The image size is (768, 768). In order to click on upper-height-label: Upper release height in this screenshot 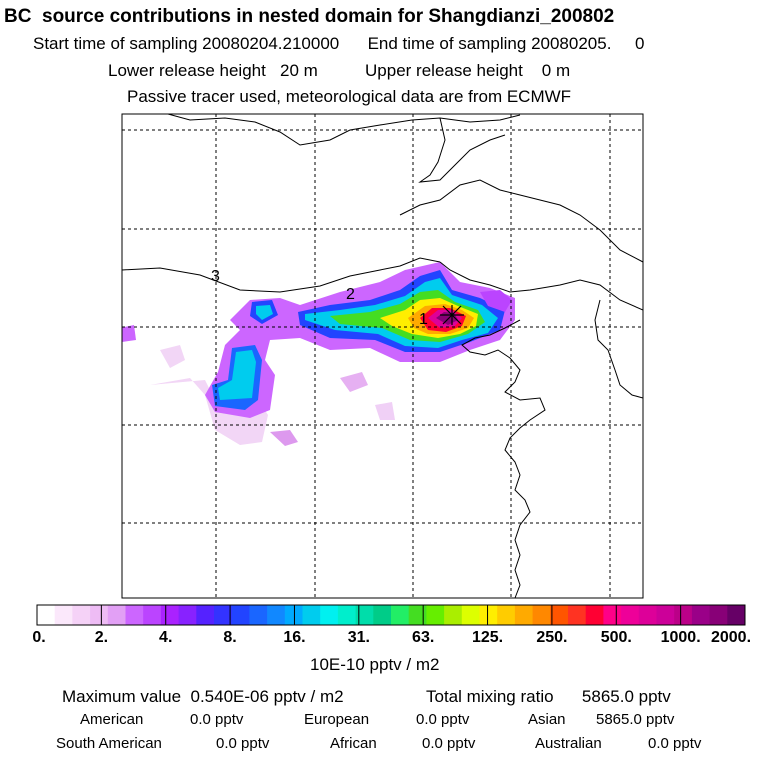, I will do `click(444, 70)`.